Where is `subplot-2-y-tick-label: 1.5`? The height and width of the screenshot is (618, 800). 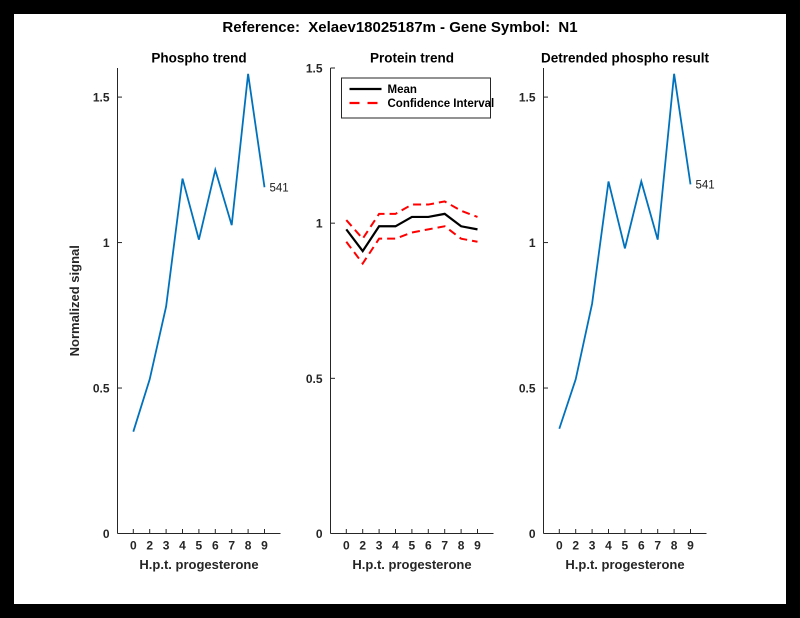
subplot-2-y-tick-label: 1.5 is located at coordinates (314, 69).